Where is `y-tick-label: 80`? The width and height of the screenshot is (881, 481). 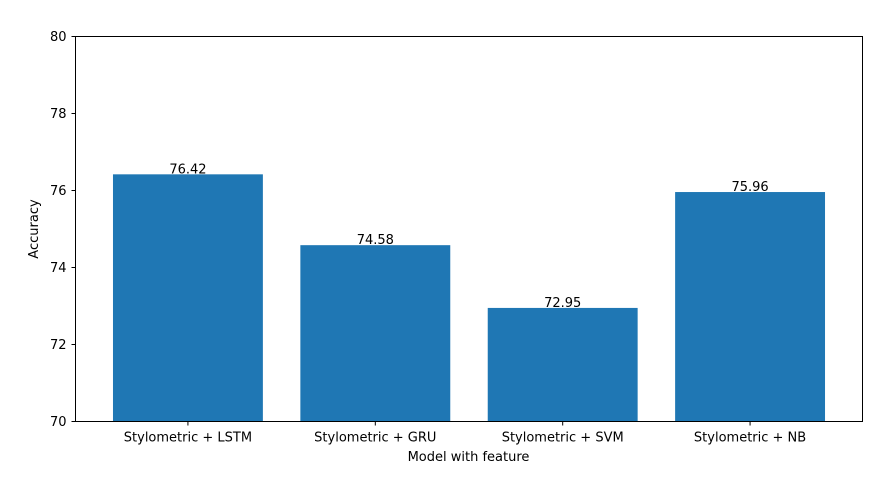 y-tick-label: 80 is located at coordinates (58, 37).